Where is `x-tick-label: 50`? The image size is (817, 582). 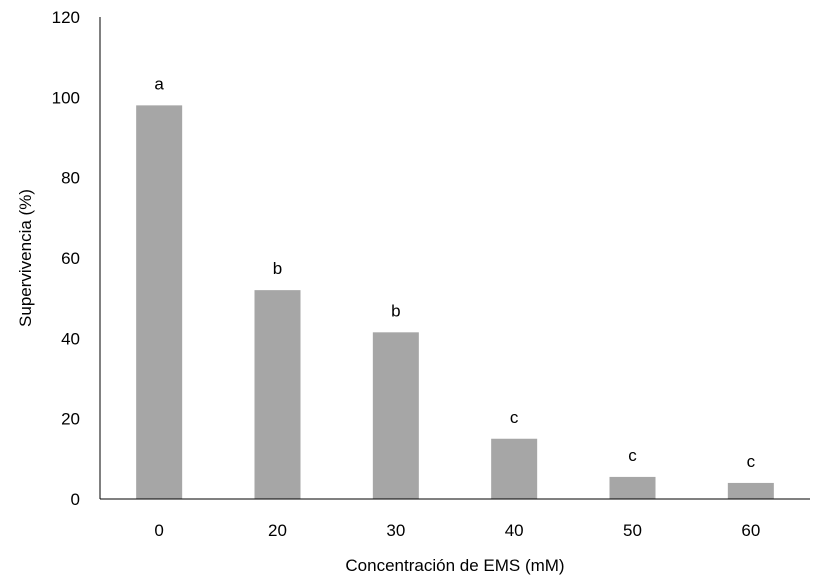
x-tick-label: 50 is located at coordinates (632, 530).